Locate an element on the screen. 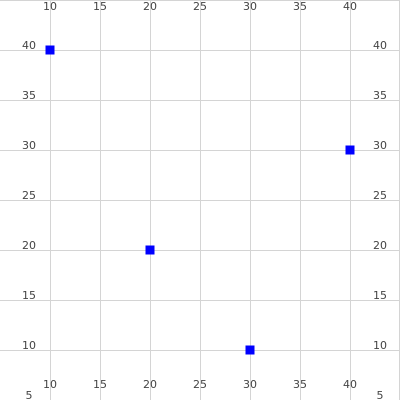 The width and height of the screenshot is (400, 400). y-tick-label-left-40: 40 is located at coordinates (29, 45).